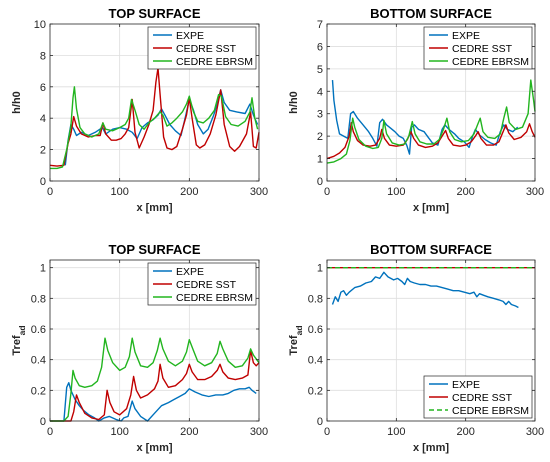  What do you see at coordinates (43, 56) in the screenshot?
I see `y-tick-label: 8` at bounding box center [43, 56].